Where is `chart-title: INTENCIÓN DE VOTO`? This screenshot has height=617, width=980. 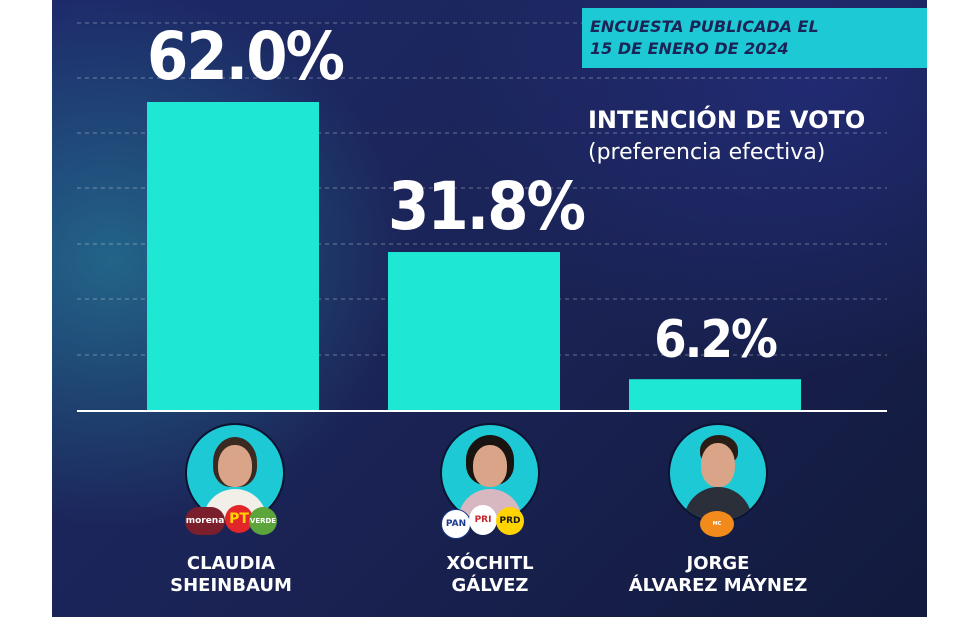 chart-title: INTENCIÓN DE VOTO is located at coordinates (727, 120).